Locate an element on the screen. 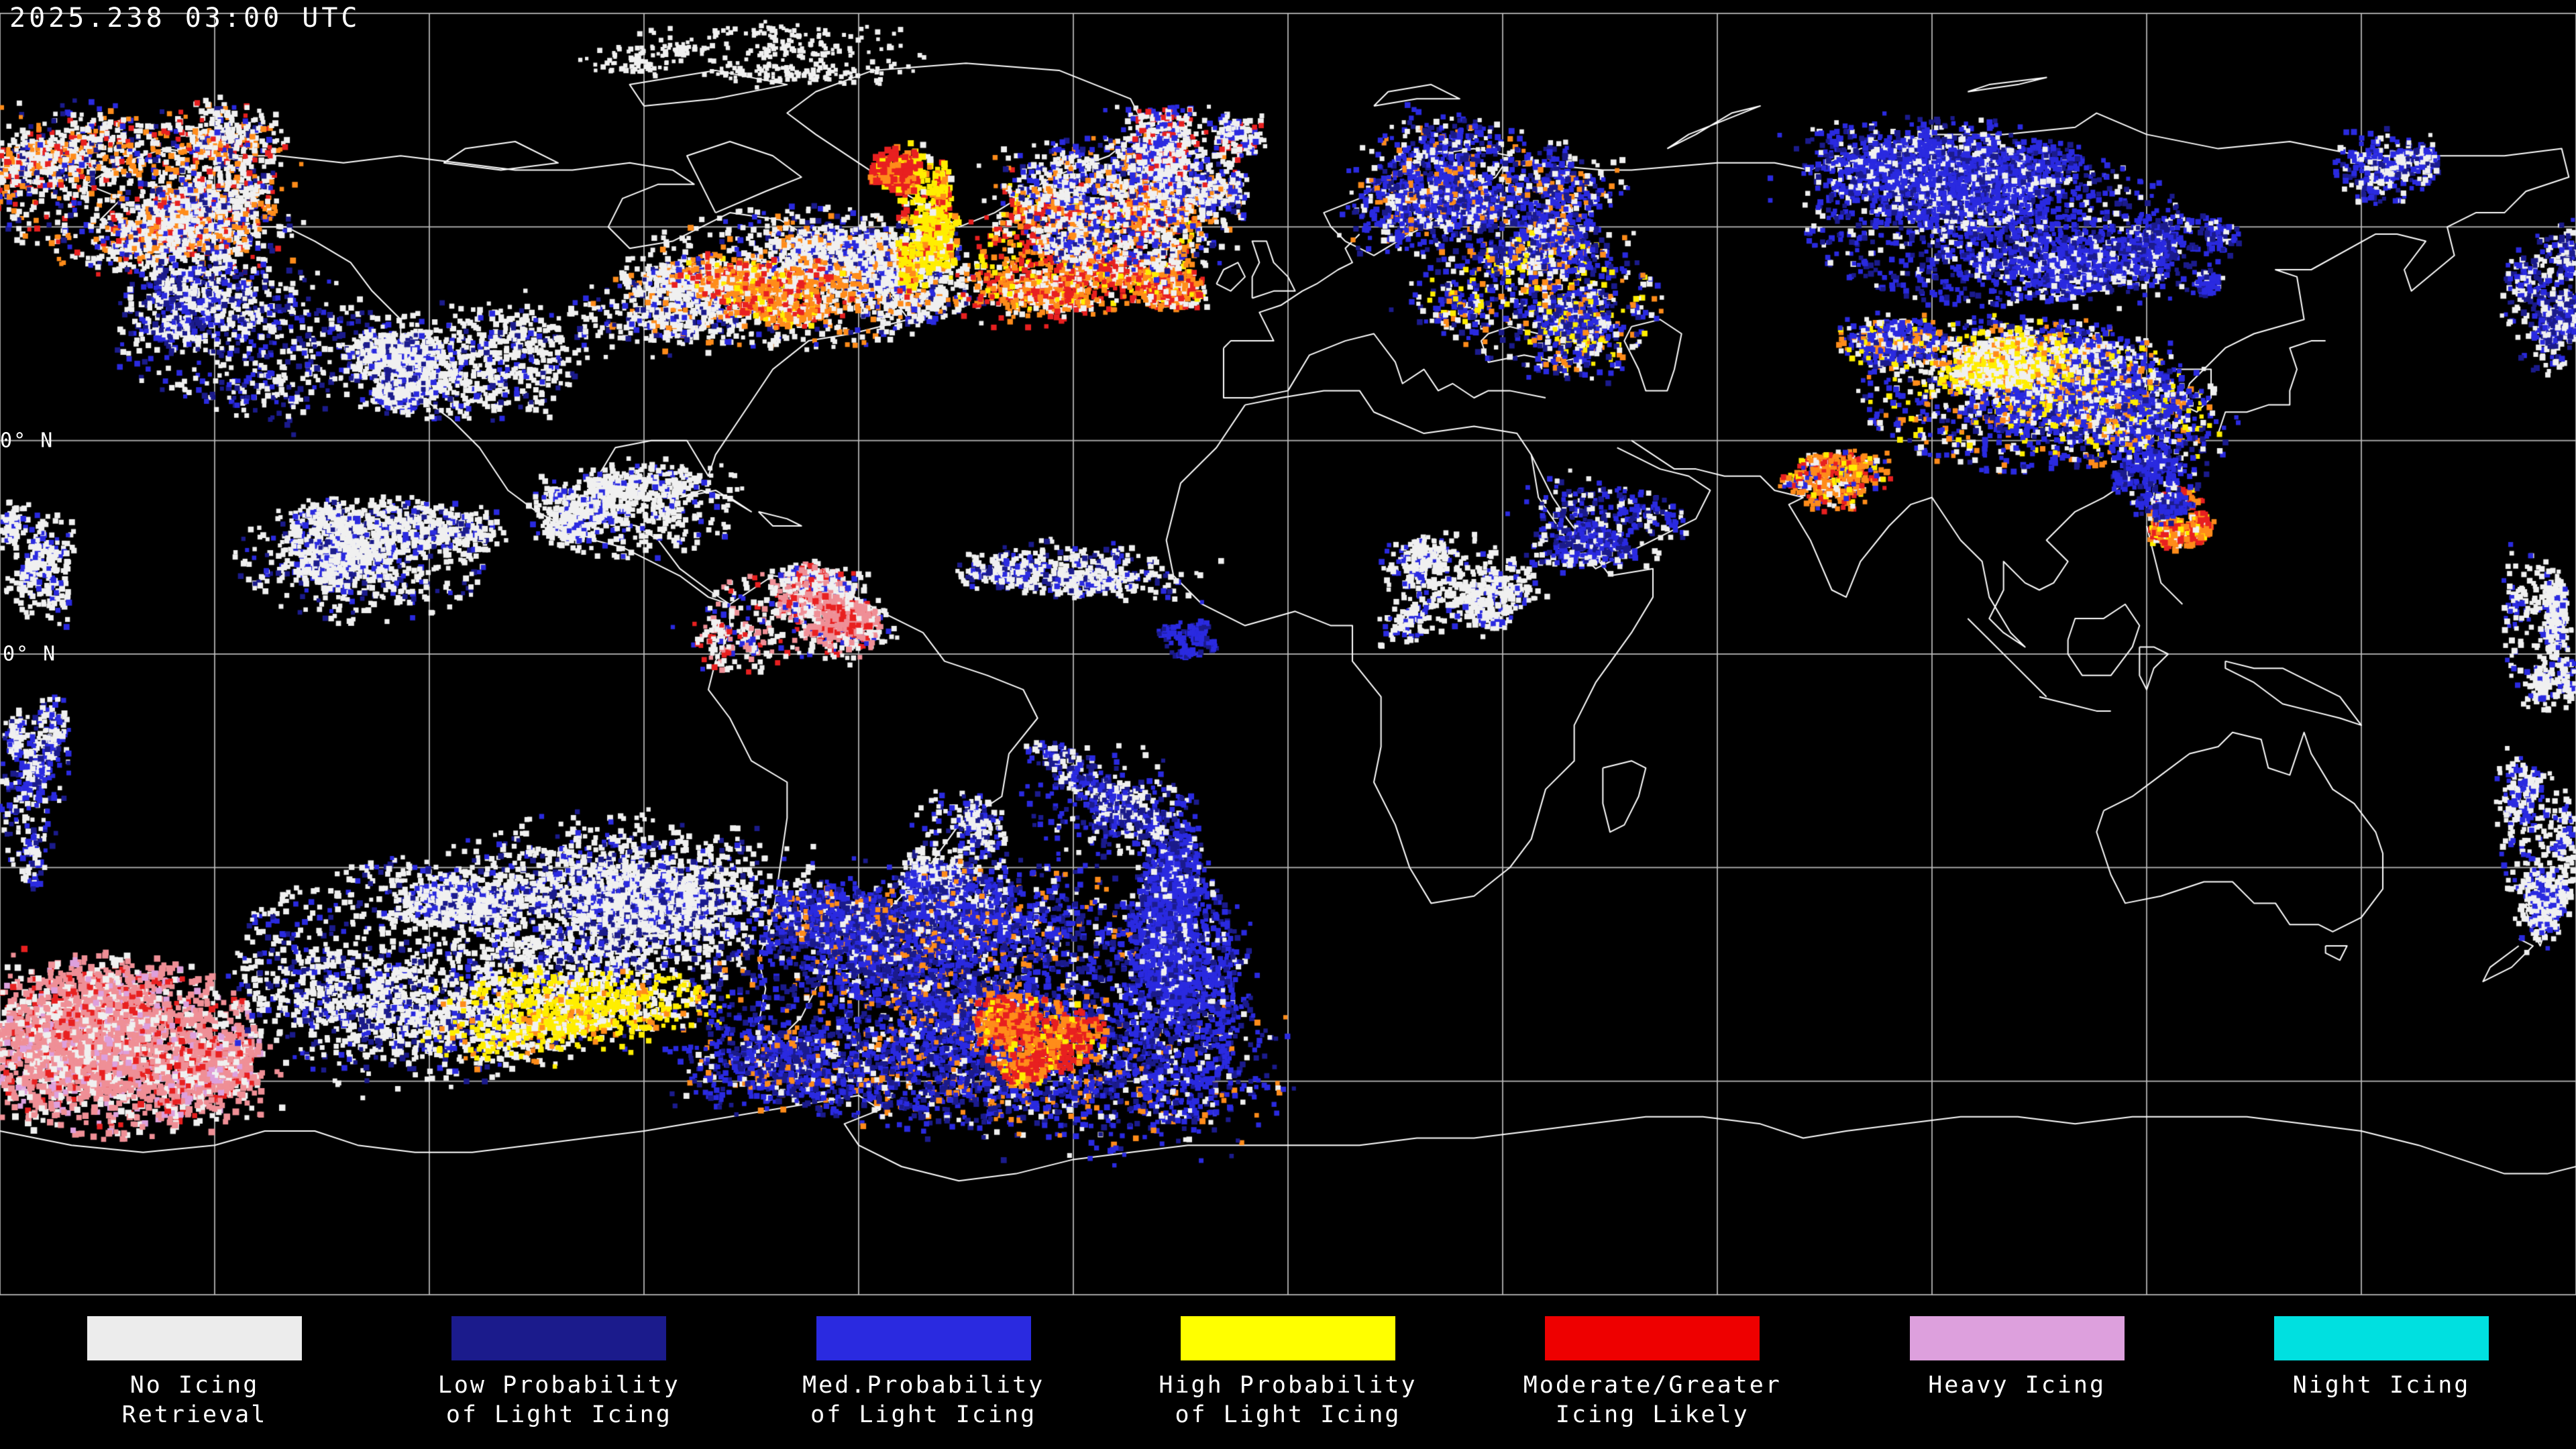 The width and height of the screenshot is (2576, 1449). legend-swatch-no-icing is located at coordinates (194, 1338).